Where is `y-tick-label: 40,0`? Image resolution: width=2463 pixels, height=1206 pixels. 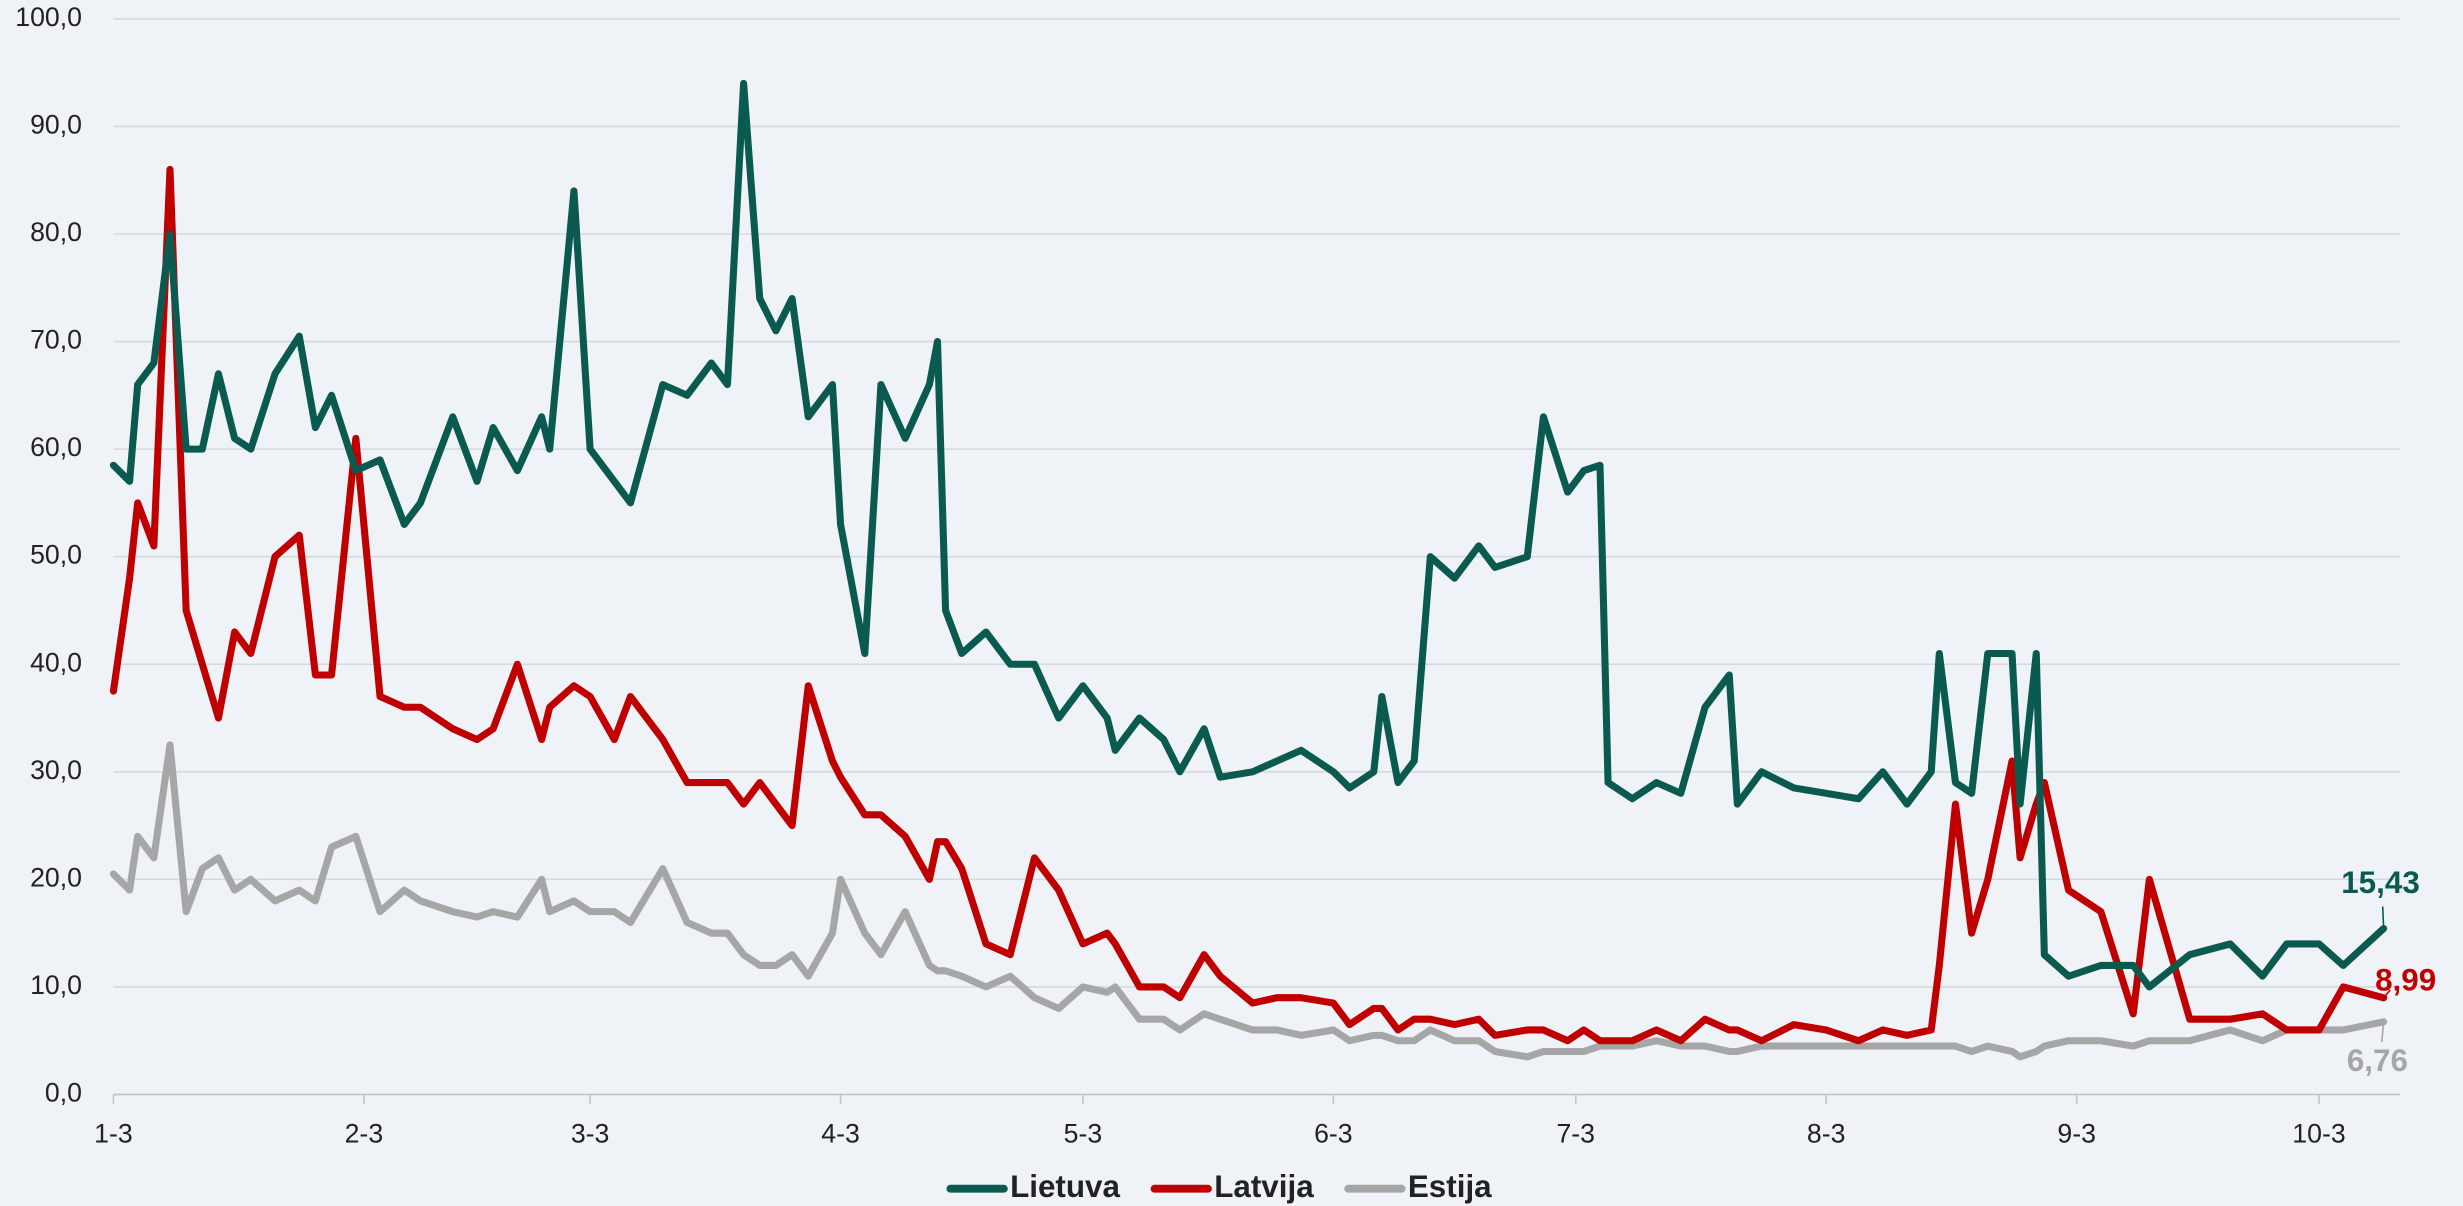
y-tick-label: 40,0 is located at coordinates (56, 662).